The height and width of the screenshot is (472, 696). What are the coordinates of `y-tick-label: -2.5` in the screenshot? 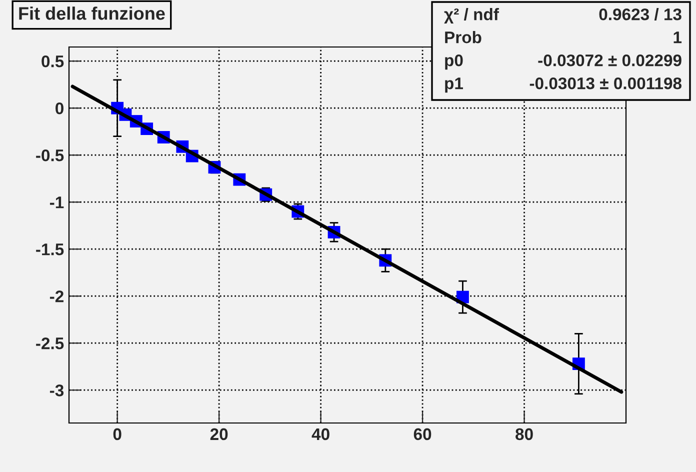 It's located at (50, 344).